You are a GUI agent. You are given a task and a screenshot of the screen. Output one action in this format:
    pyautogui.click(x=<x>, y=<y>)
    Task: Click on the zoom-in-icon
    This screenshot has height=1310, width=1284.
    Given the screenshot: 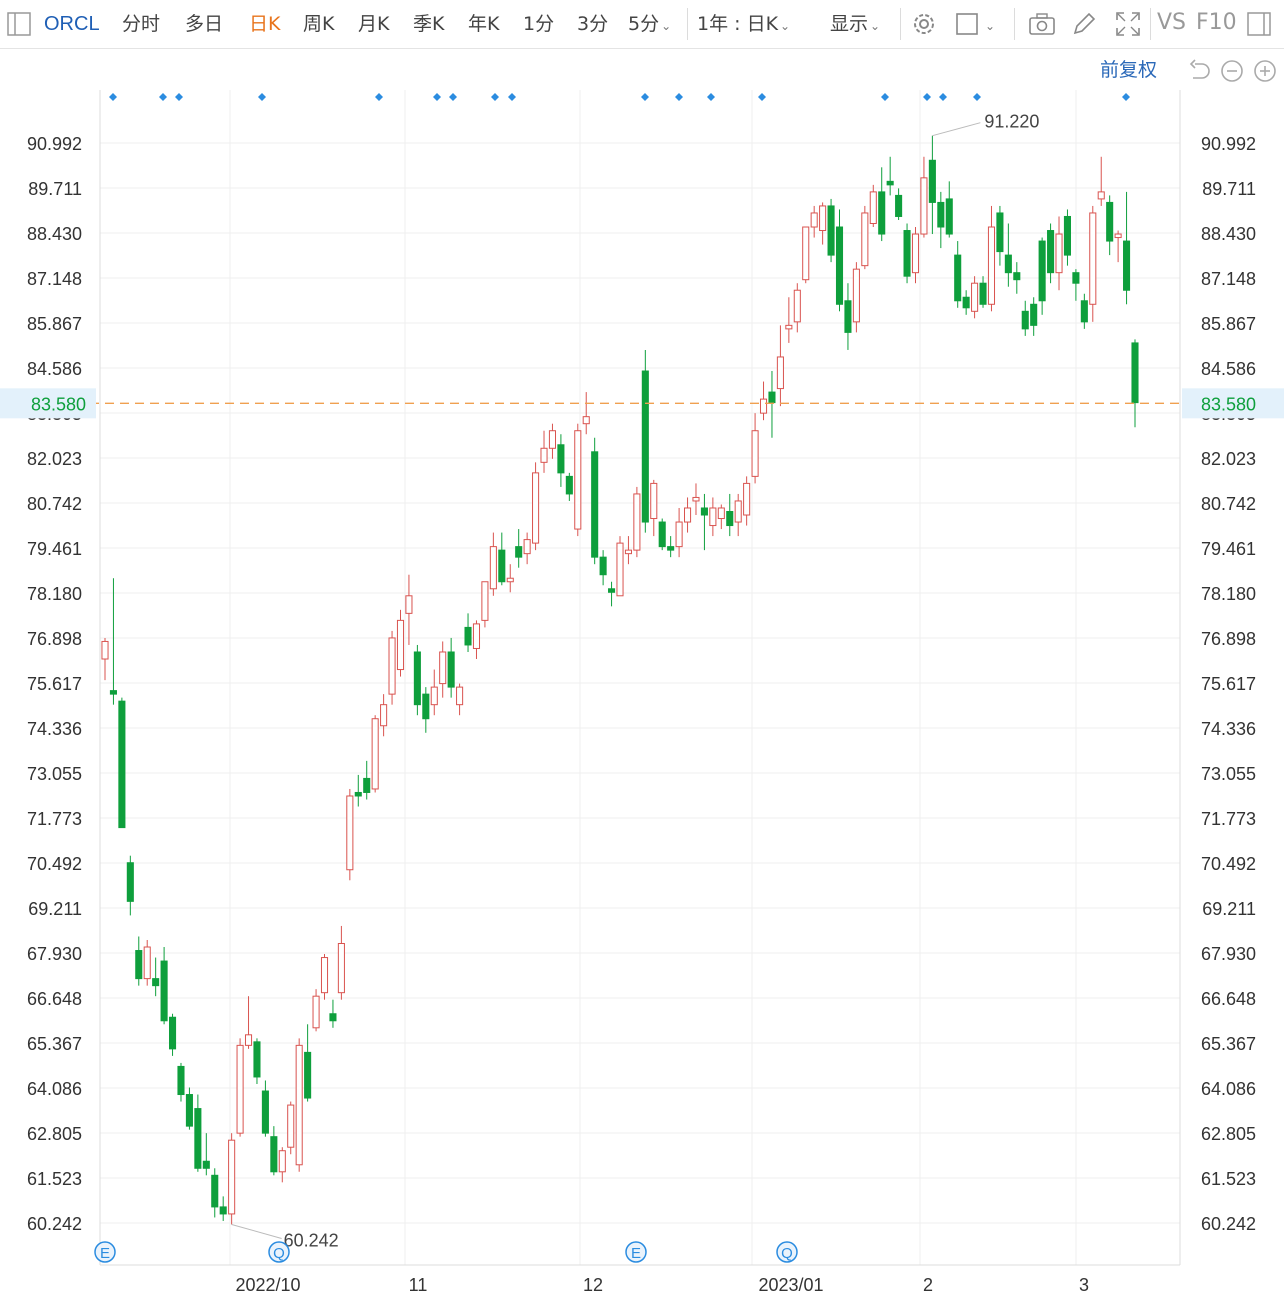 What is the action you would take?
    pyautogui.click(x=1265, y=71)
    